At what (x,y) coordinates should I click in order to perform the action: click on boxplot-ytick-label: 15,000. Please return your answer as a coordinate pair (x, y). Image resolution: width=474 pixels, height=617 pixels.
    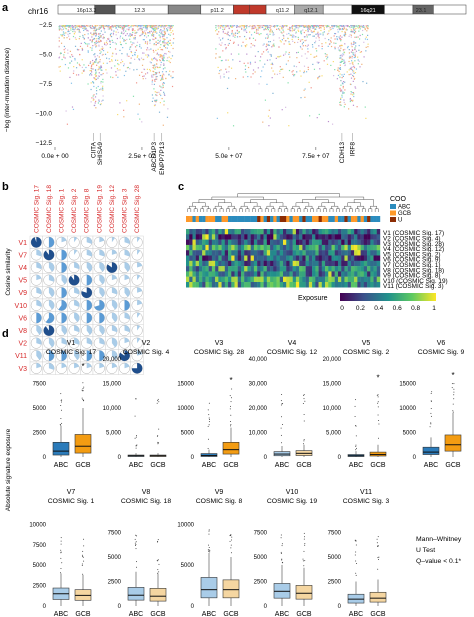
    Looking at the image, I should click on (112, 385).